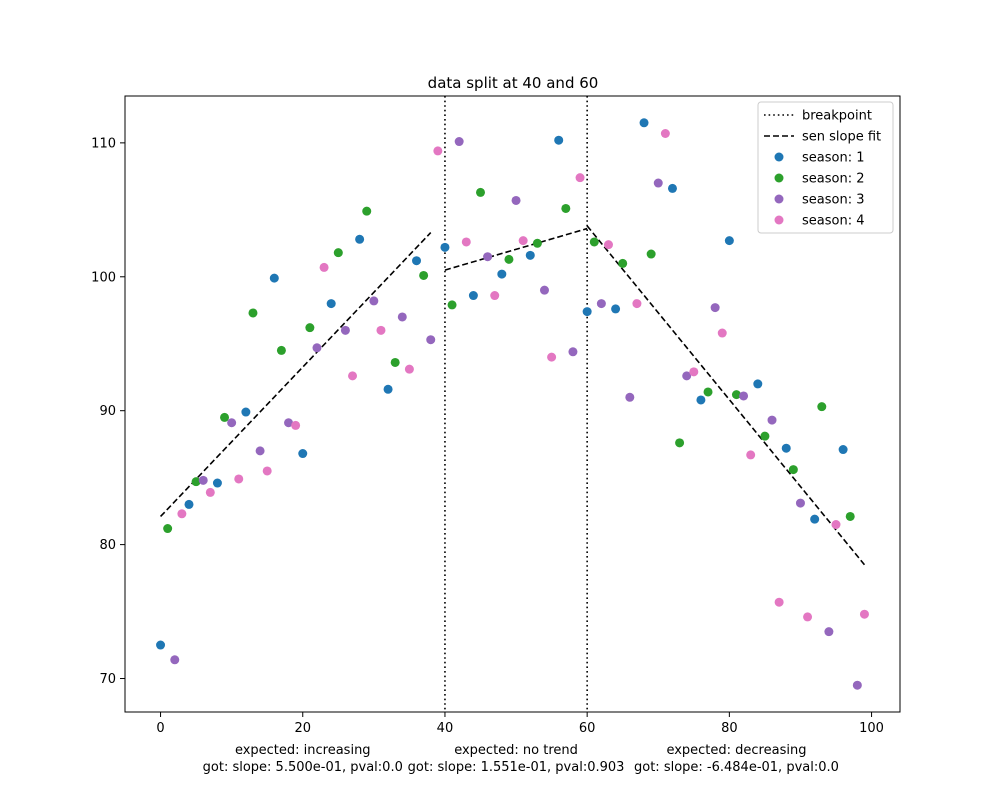  Describe the element at coordinates (160, 728) in the screenshot. I see `x-tick-label-0: 0` at that location.